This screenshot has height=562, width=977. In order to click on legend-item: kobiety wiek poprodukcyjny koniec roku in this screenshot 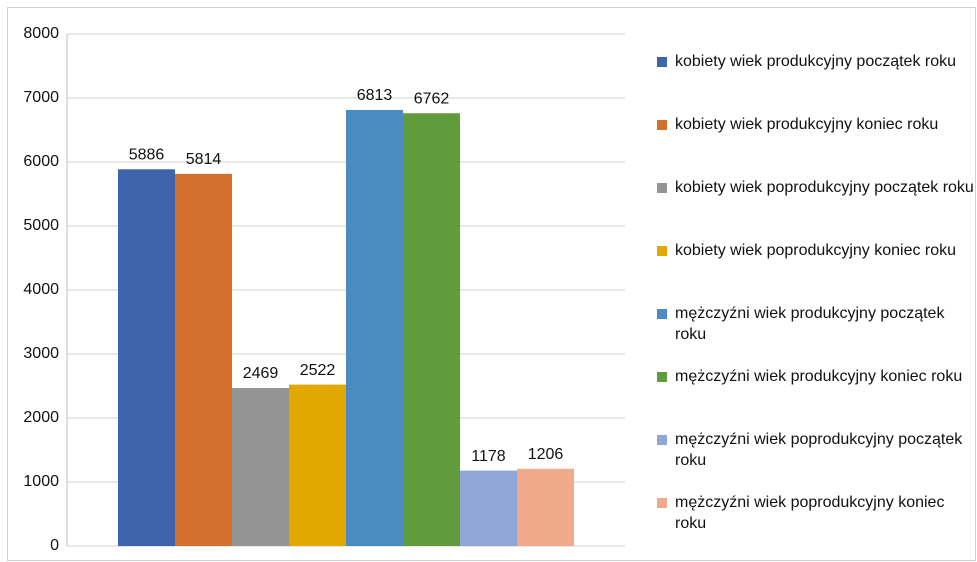, I will do `click(816, 271)`.